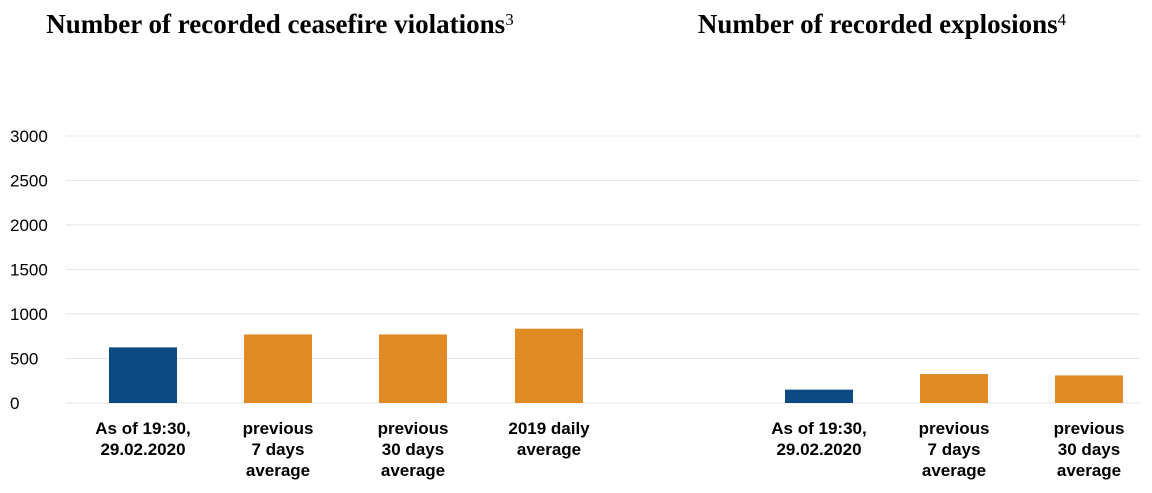  What do you see at coordinates (818, 439) in the screenshot?
I see `explosions-category-label: As of 19:30, 29.02.2020` at bounding box center [818, 439].